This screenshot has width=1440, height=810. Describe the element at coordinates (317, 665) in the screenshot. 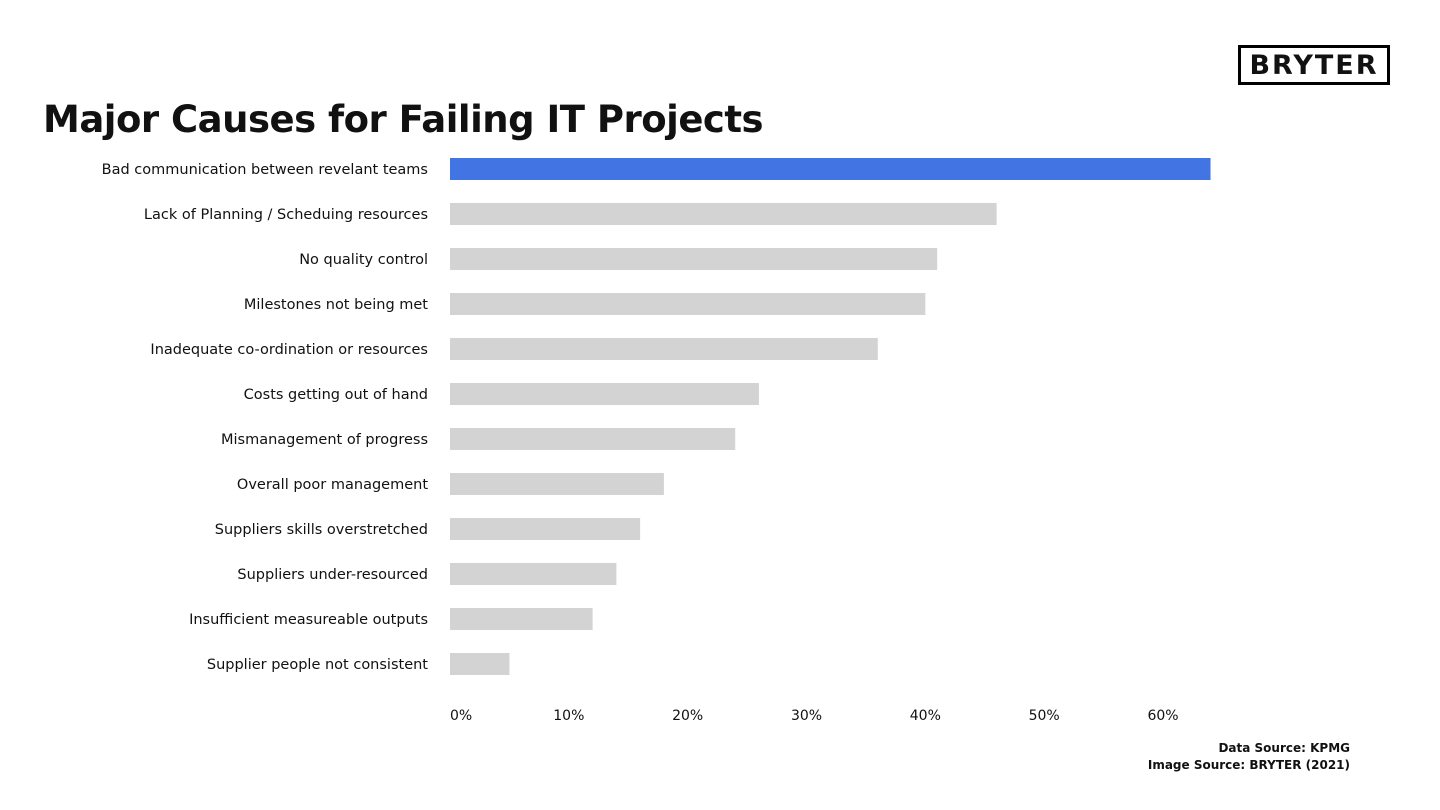

I see `category-label: Supplier people not consistent` at that location.